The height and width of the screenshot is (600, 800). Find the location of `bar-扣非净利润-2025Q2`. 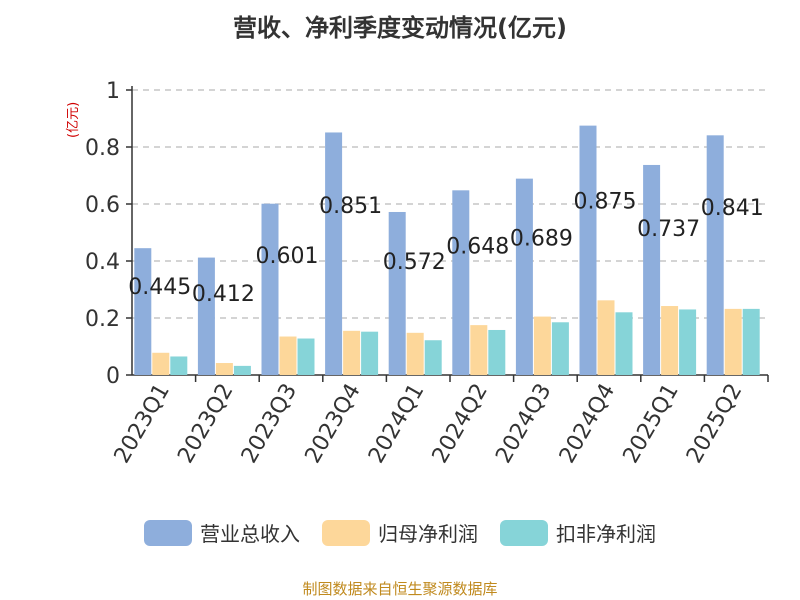

bar-扣非净利润-2025Q2 is located at coordinates (751, 341).